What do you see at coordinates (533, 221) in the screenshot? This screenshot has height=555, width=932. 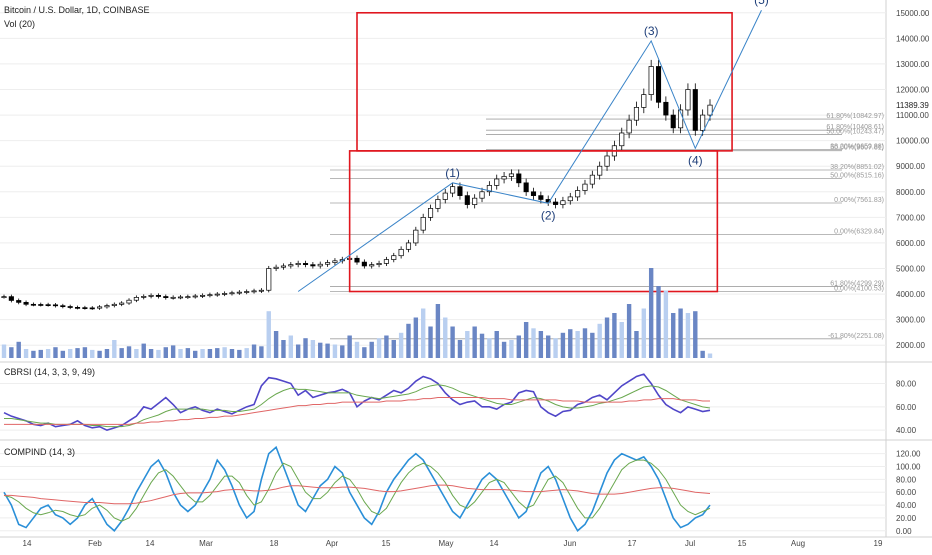 I see `highlight-box` at bounding box center [533, 221].